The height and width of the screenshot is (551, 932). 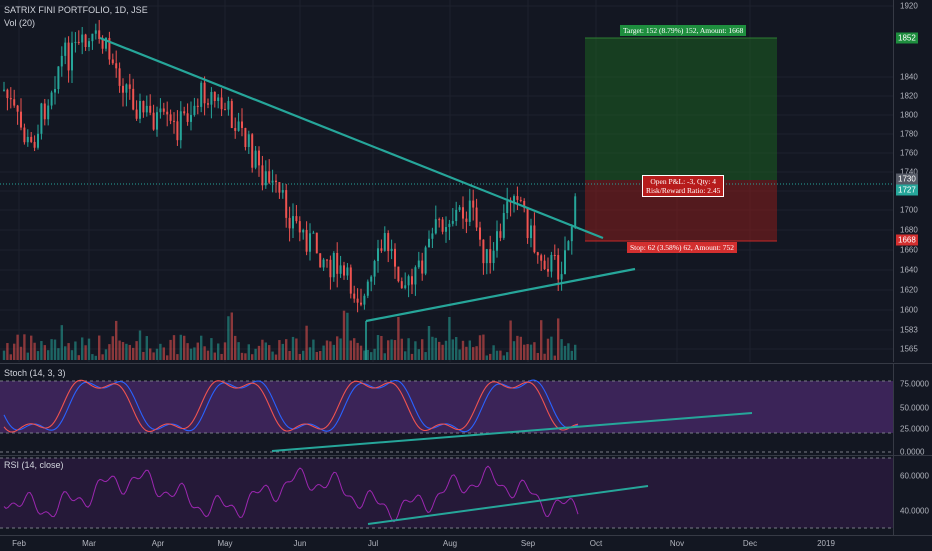 What do you see at coordinates (225, 543) in the screenshot?
I see `time-label: May` at bounding box center [225, 543].